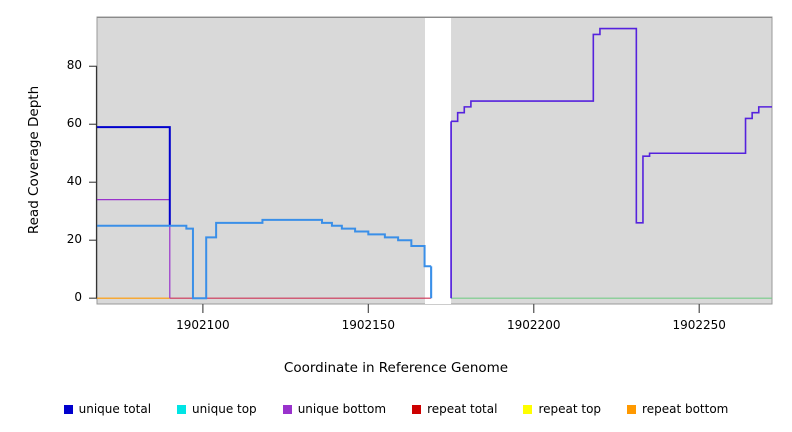 The image size is (792, 432). What do you see at coordinates (115, 409) in the screenshot?
I see `legend-label: unique total` at bounding box center [115, 409].